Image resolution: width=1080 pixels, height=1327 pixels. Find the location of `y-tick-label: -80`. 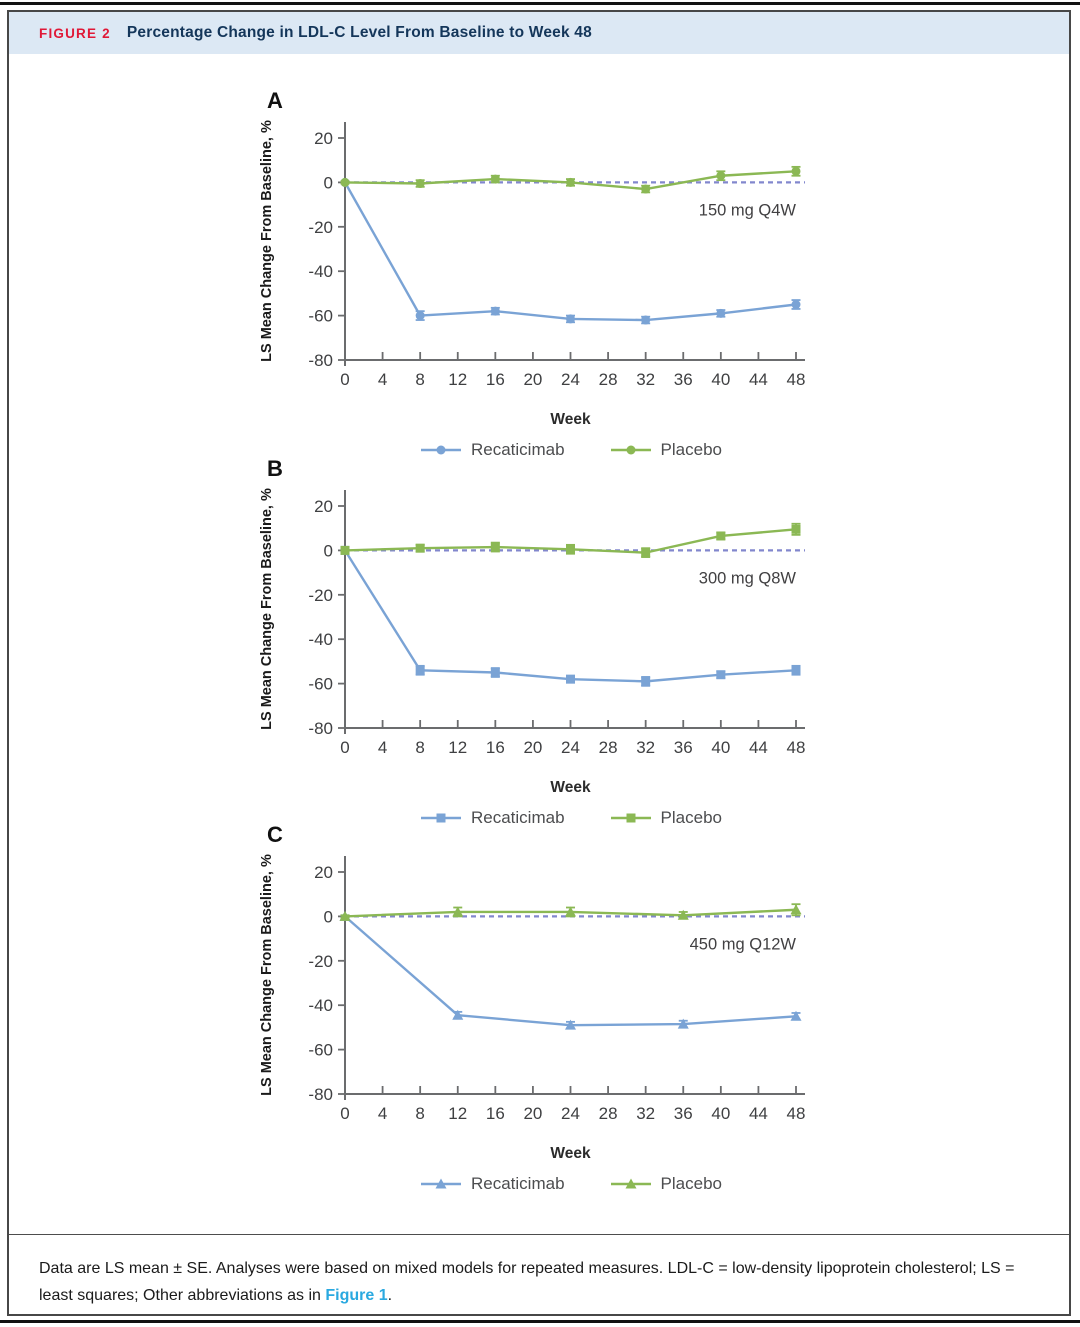

y-tick-label: -80 is located at coordinates (320, 728).